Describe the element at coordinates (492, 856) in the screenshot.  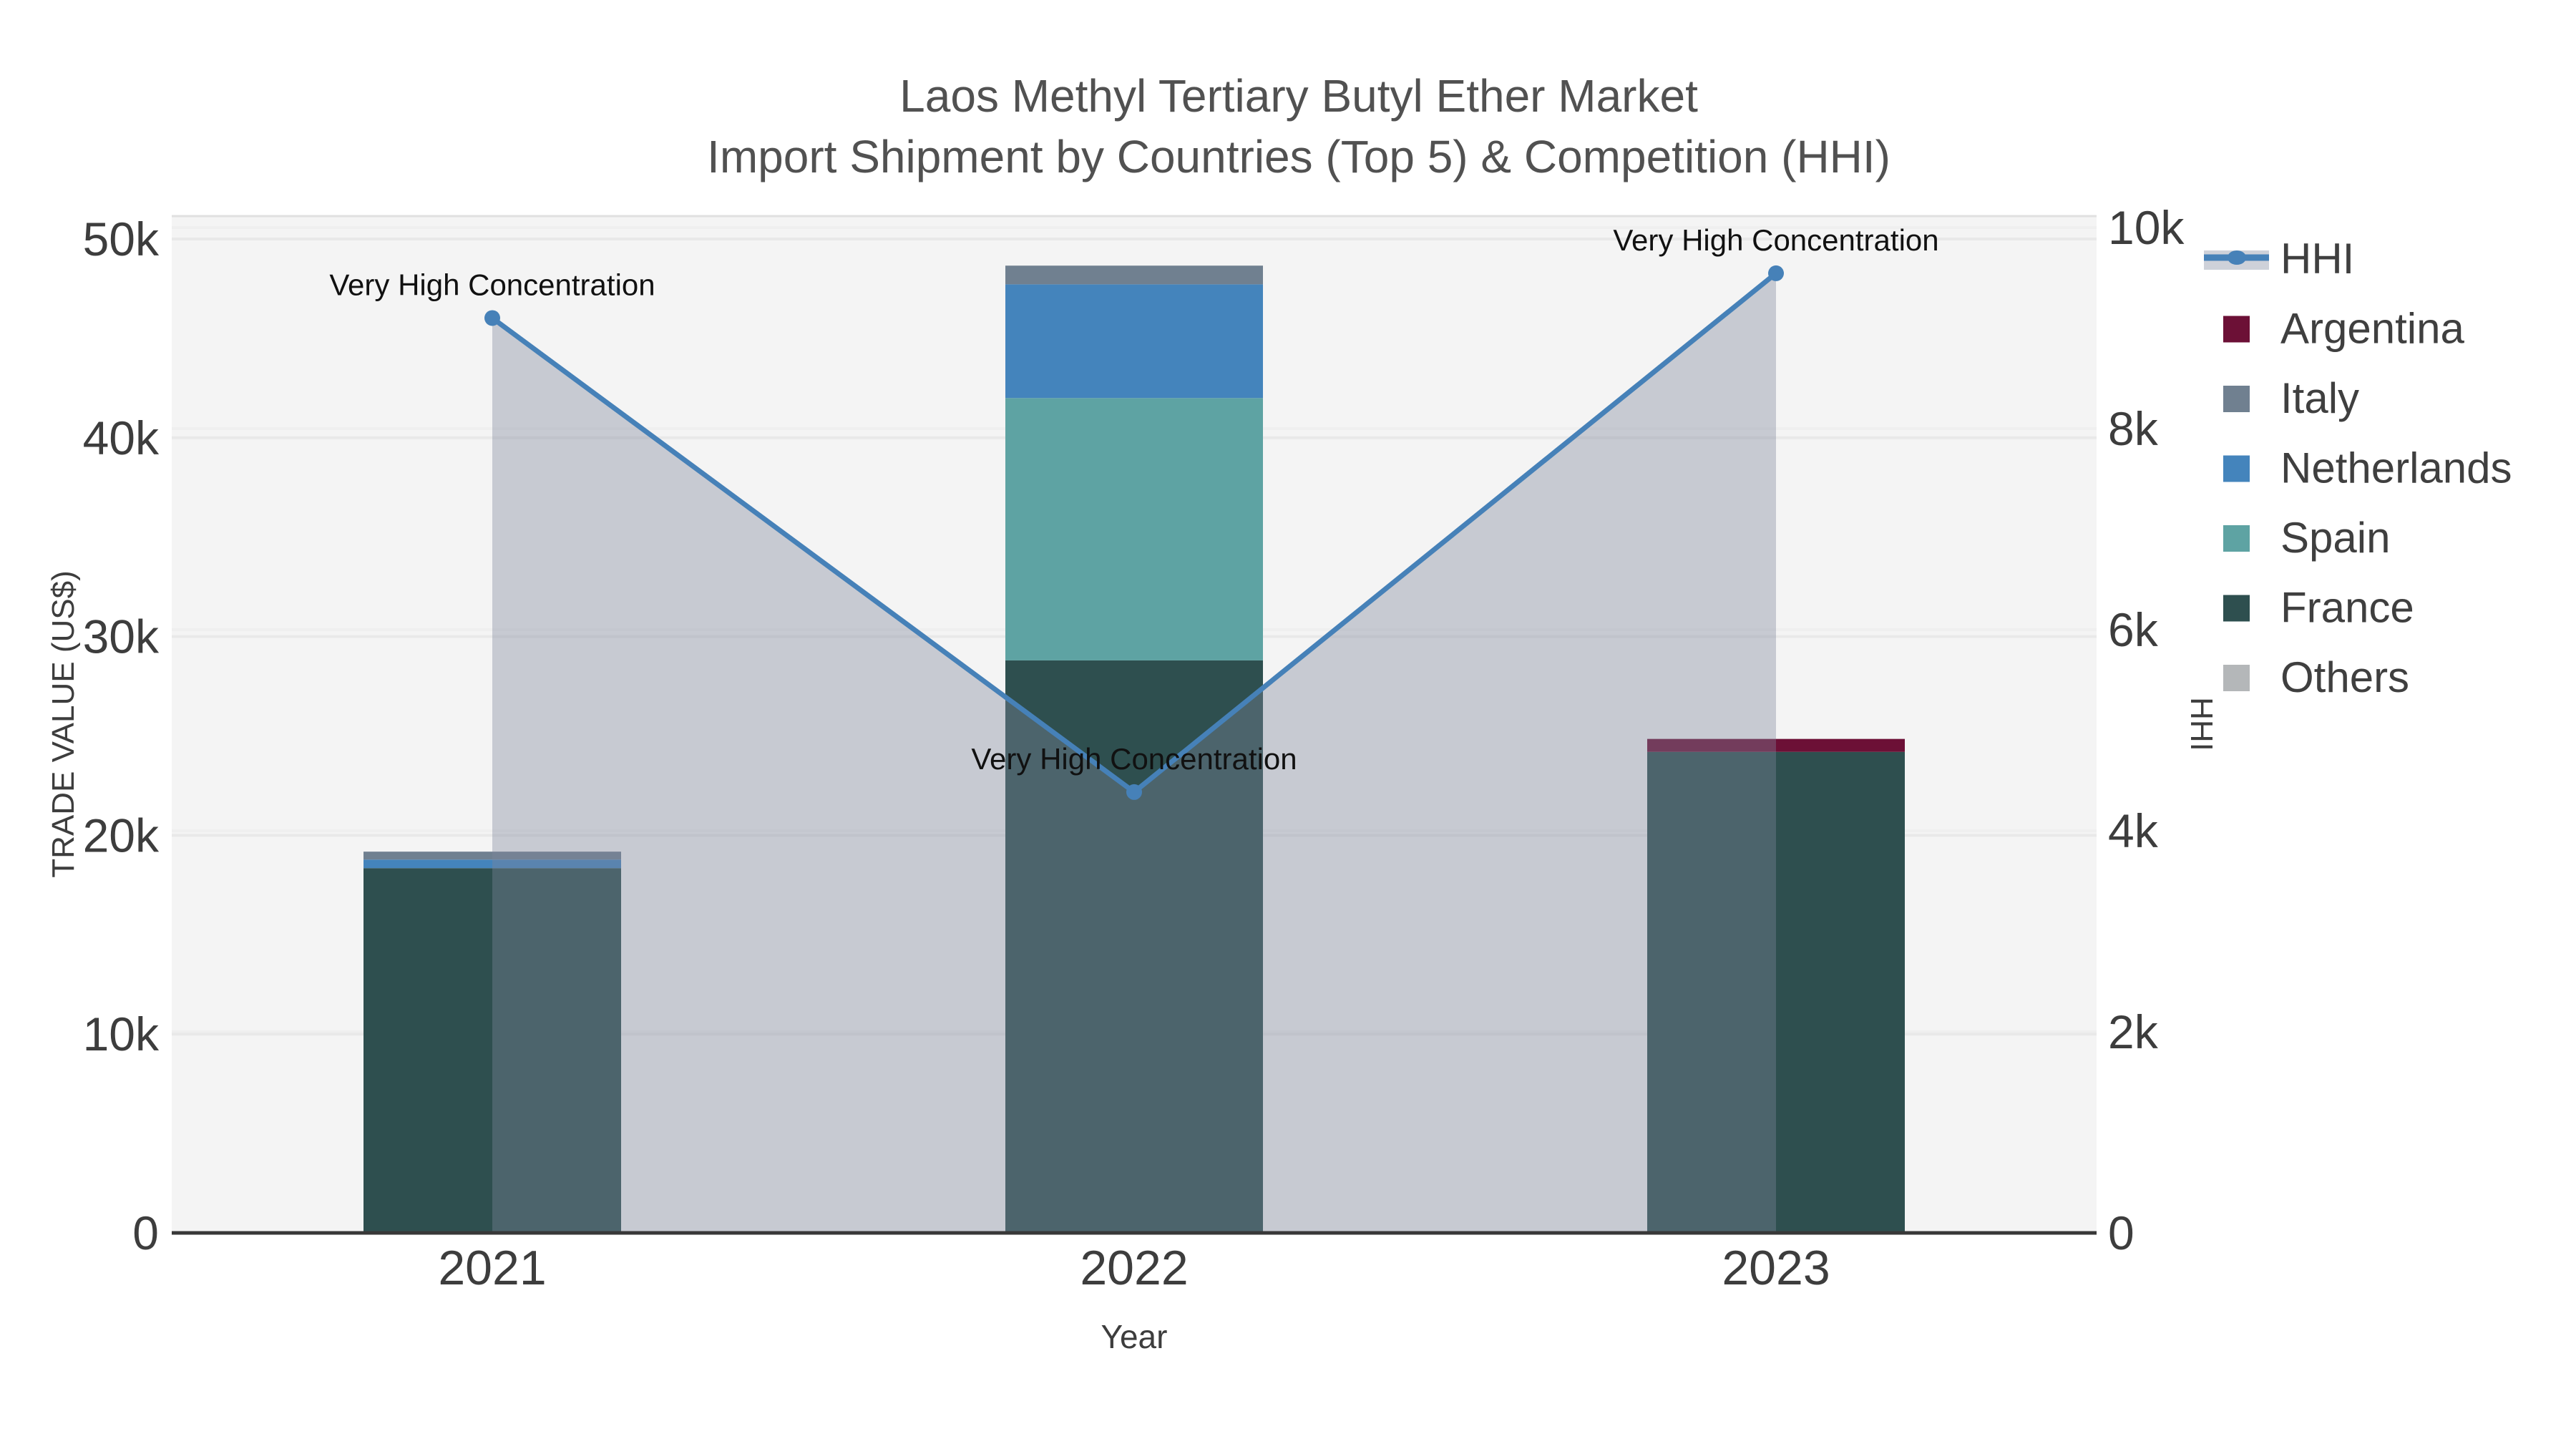
I see `bar-segment-italy-2021` at that location.